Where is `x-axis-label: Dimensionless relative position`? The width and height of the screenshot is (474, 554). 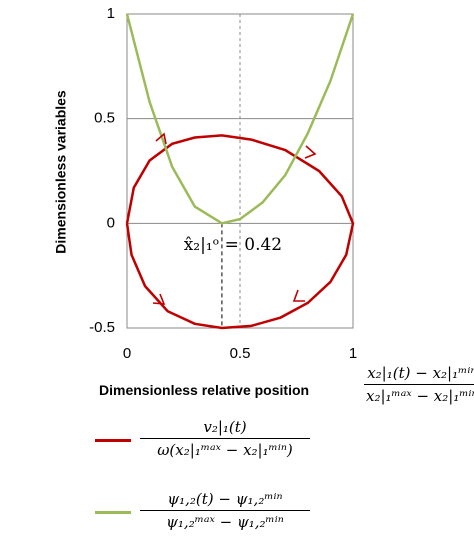
x-axis-label: Dimensionless relative position is located at coordinates (204, 390).